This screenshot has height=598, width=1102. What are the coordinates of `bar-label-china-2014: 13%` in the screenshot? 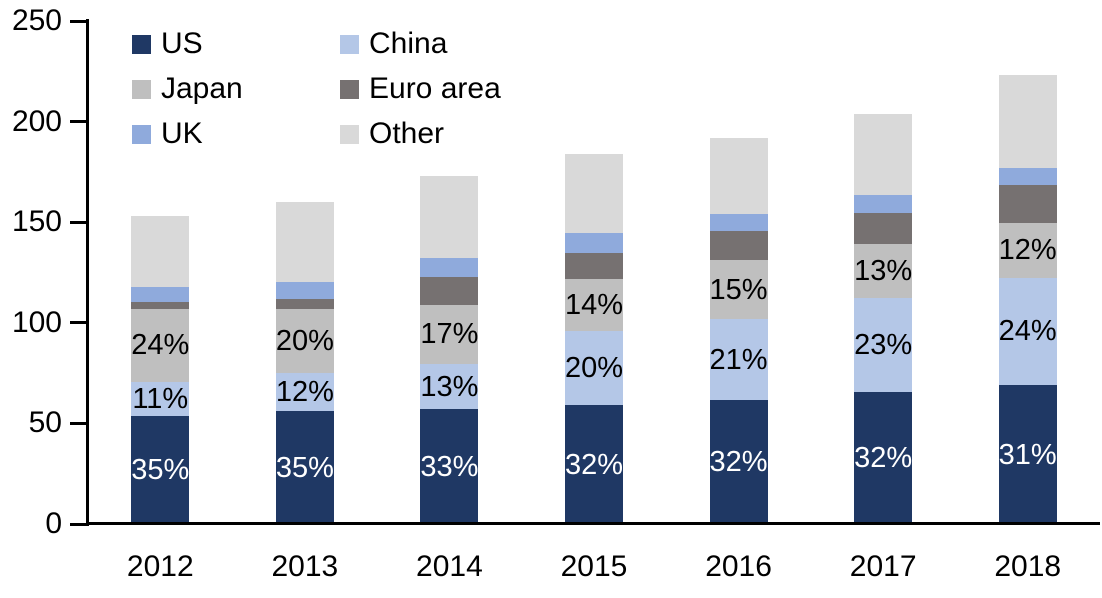 It's located at (449, 386).